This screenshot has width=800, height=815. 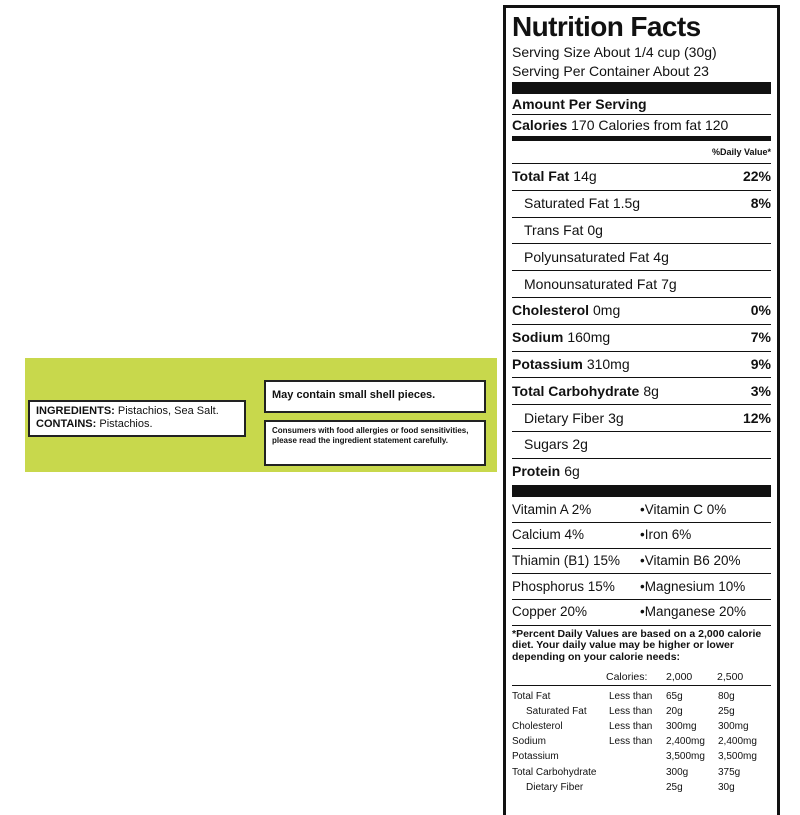 What do you see at coordinates (583, 125) in the screenshot?
I see `calories: 170` at bounding box center [583, 125].